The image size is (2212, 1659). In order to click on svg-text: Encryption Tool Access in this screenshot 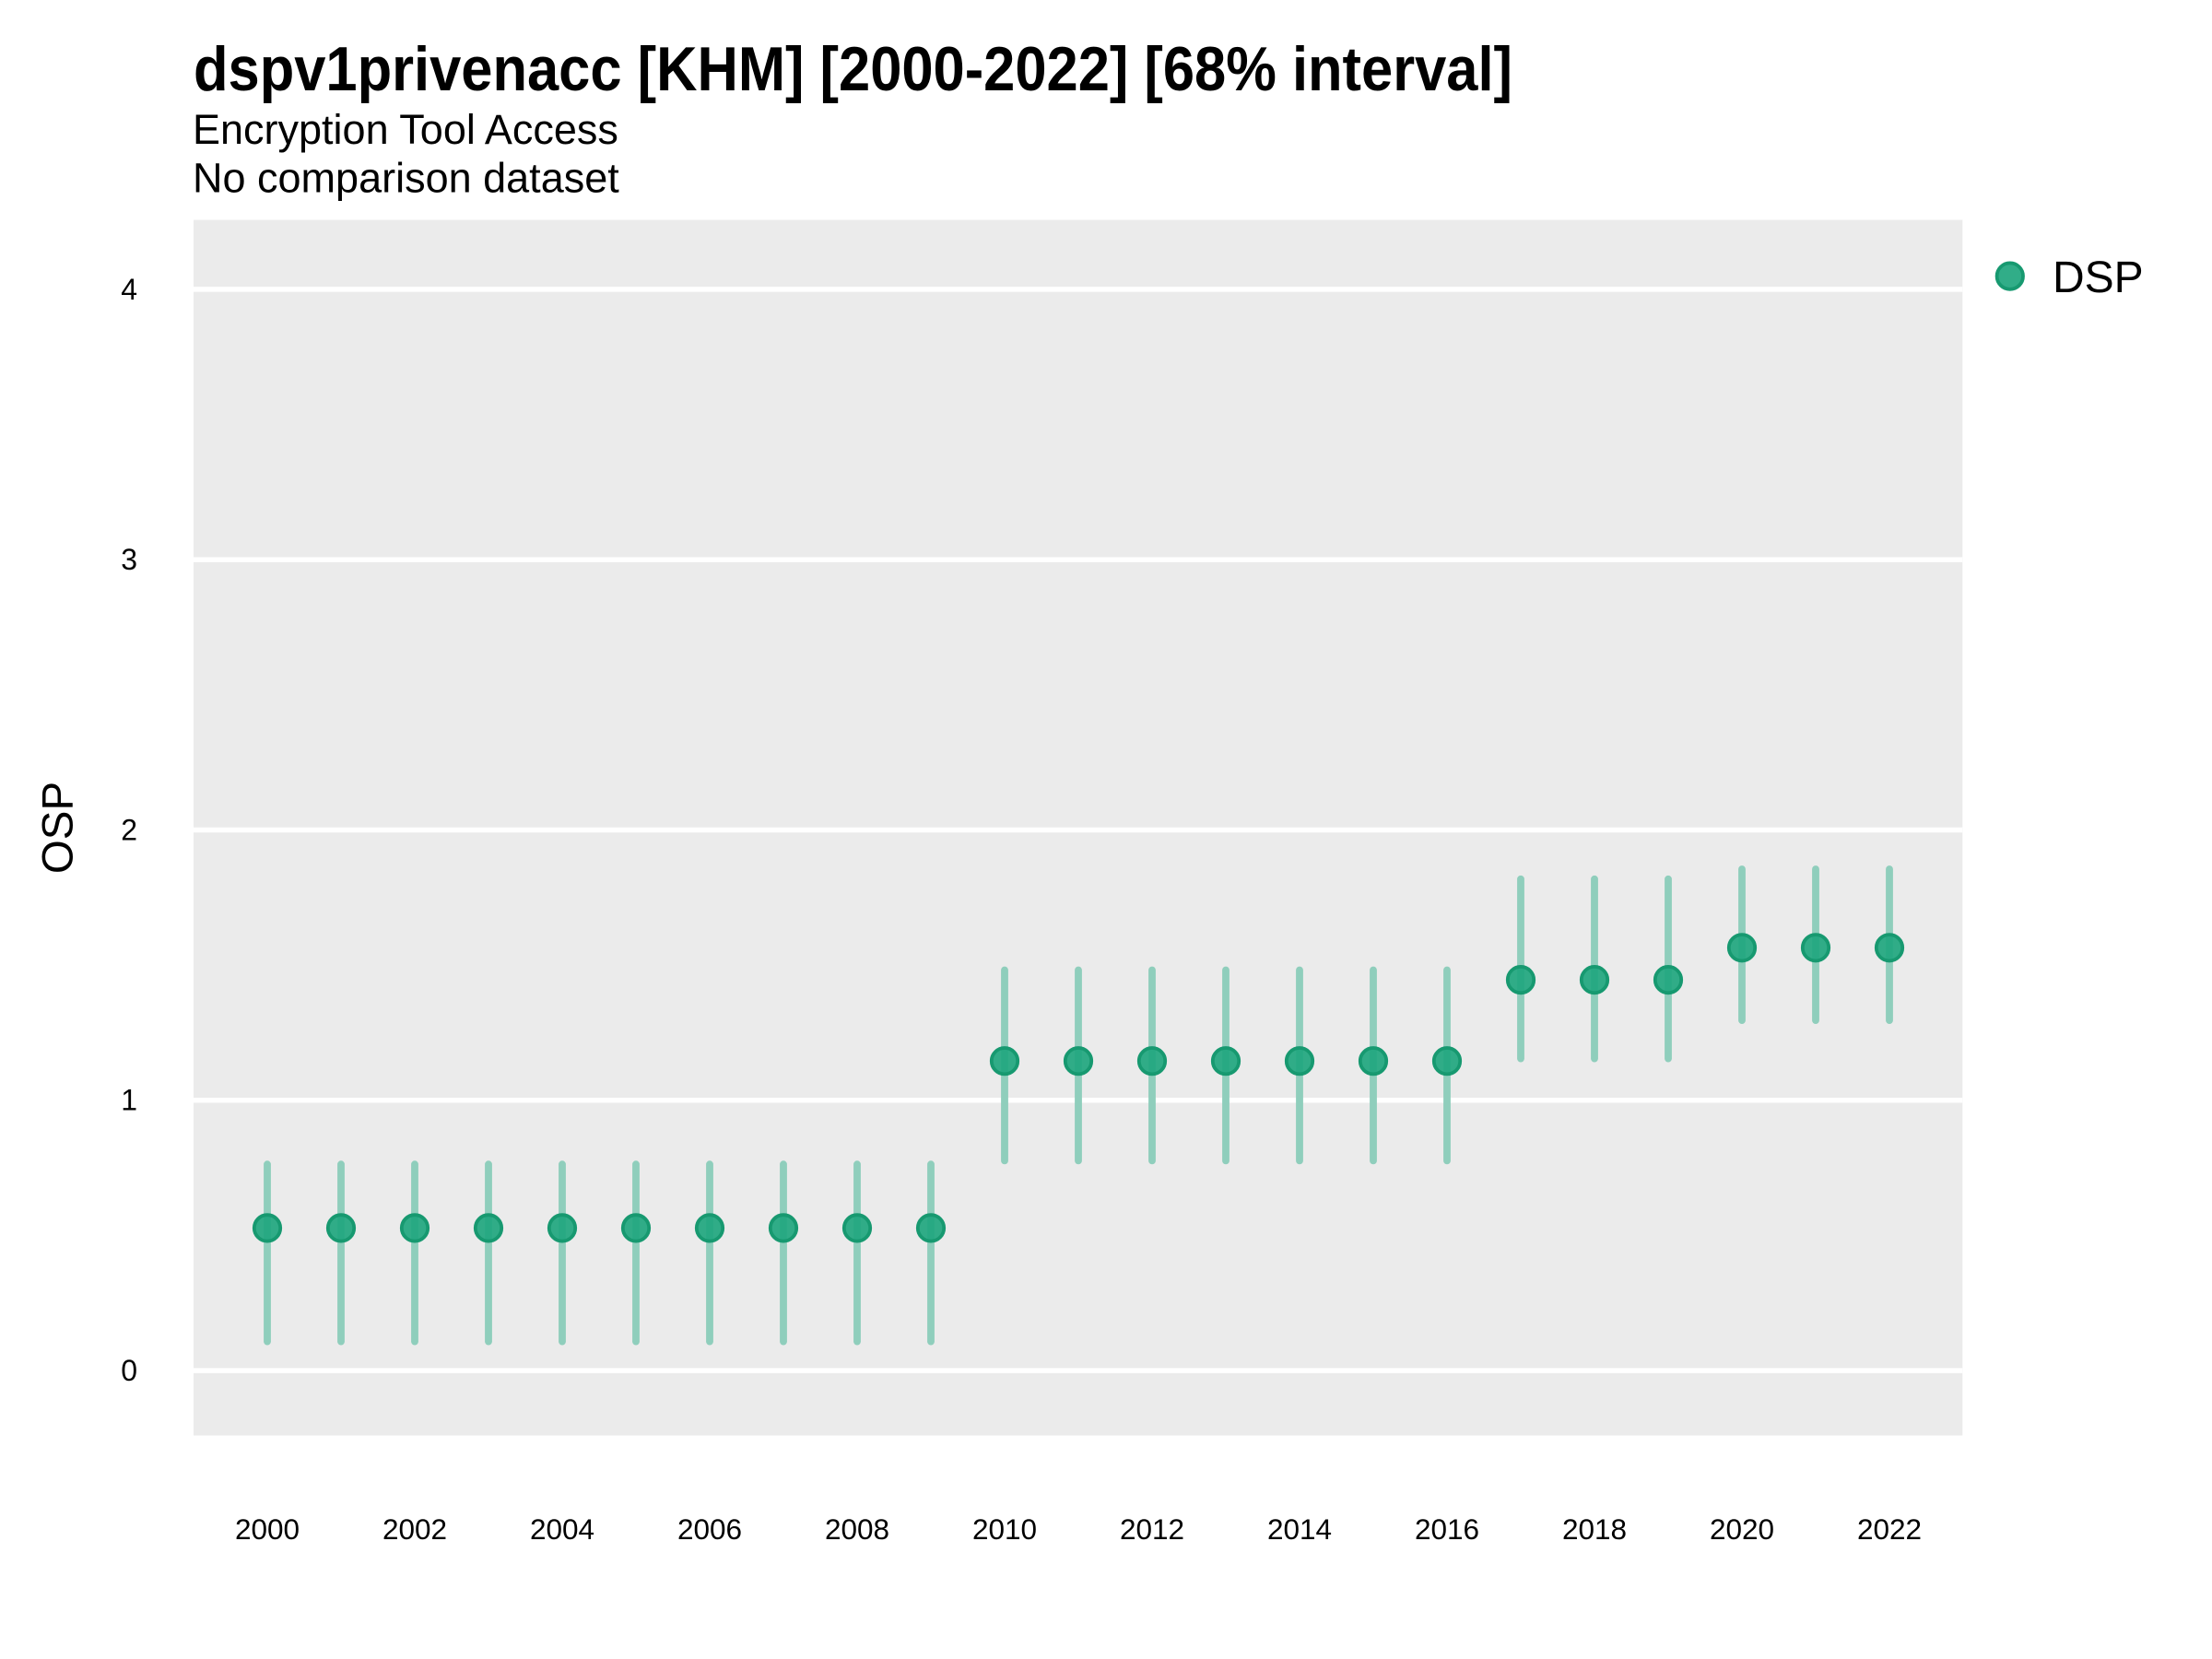, I will do `click(405, 129)`.